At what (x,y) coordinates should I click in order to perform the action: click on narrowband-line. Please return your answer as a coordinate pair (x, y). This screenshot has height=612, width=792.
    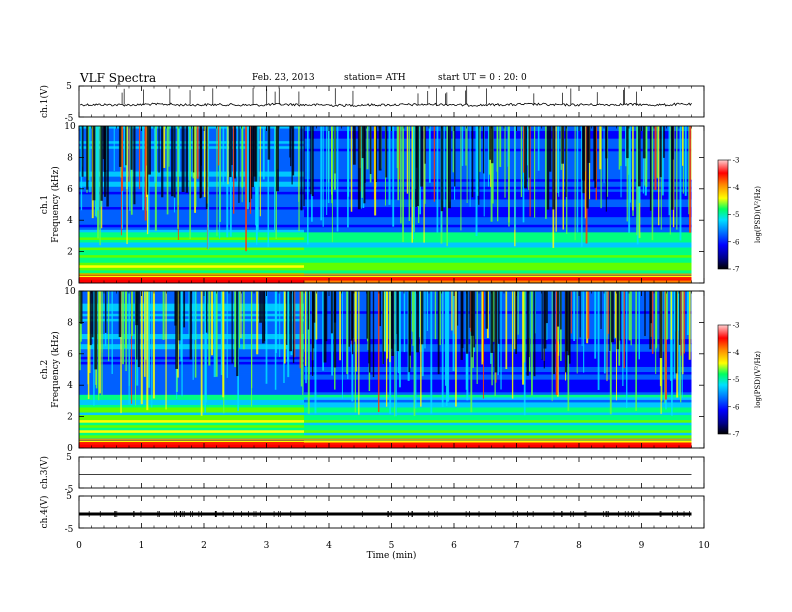
    Looking at the image, I should click on (385, 439).